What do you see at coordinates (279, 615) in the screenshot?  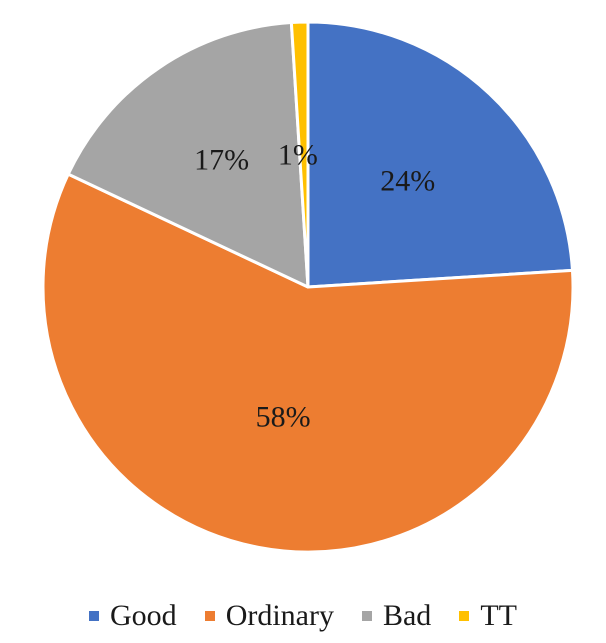 I see `legend-label-ordinary: Ordinary` at bounding box center [279, 615].